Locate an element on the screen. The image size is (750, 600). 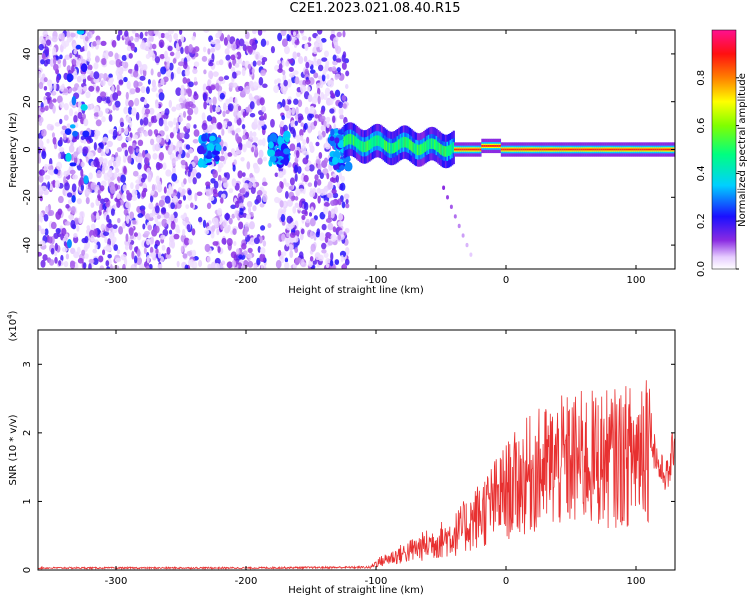
snr-xlabel: Height of straight line (km) is located at coordinates (356, 590).